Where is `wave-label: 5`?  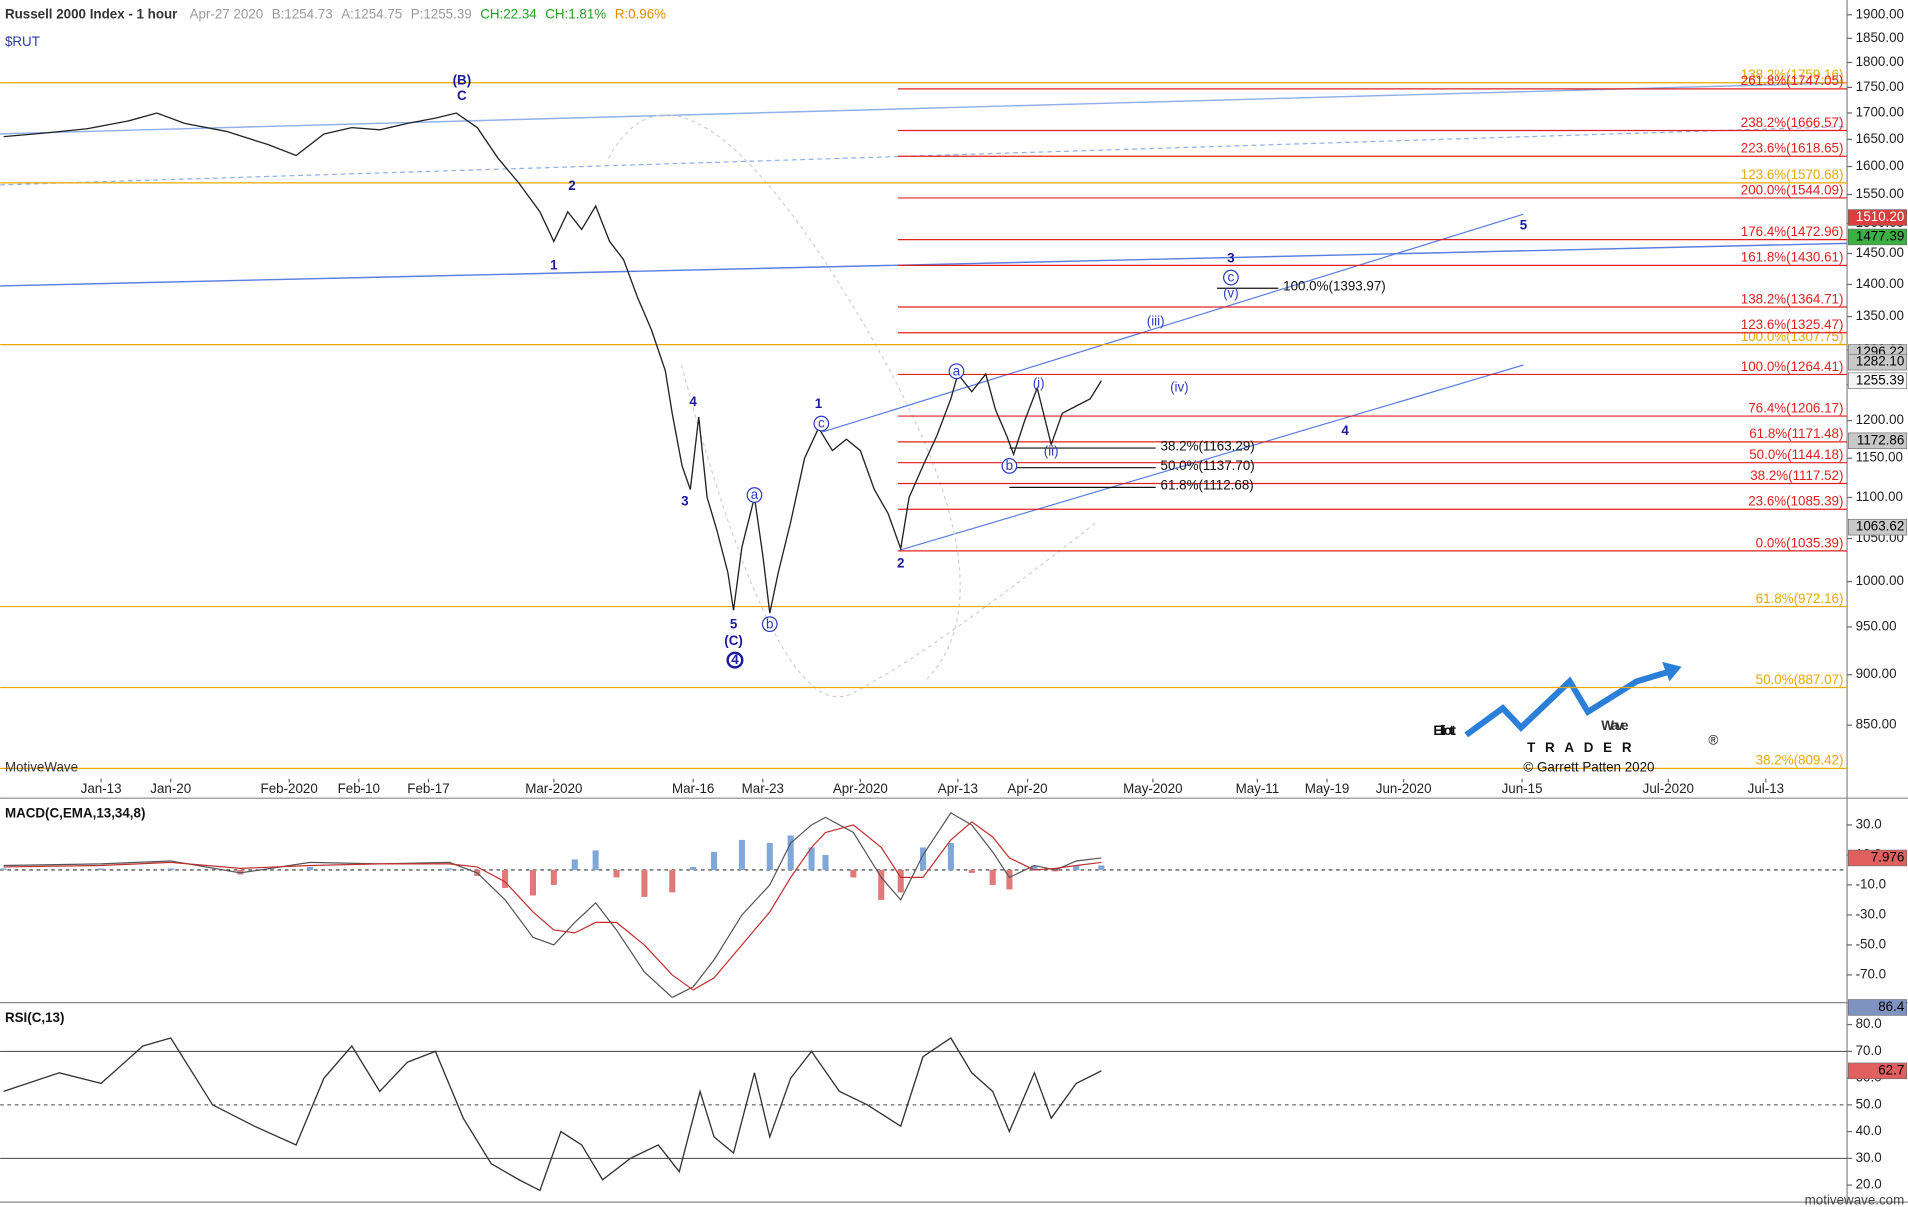 wave-label: 5 is located at coordinates (1524, 224).